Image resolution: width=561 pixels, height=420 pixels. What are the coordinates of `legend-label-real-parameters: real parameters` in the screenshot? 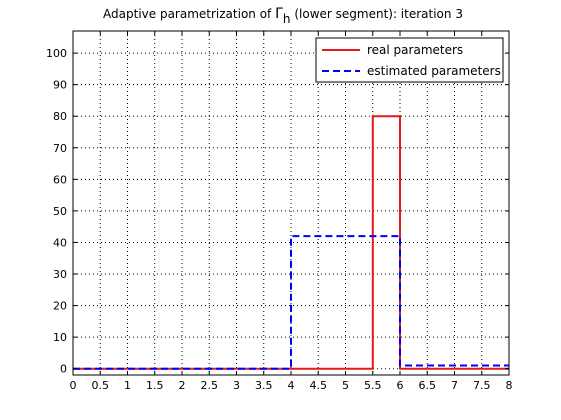 It's located at (415, 50).